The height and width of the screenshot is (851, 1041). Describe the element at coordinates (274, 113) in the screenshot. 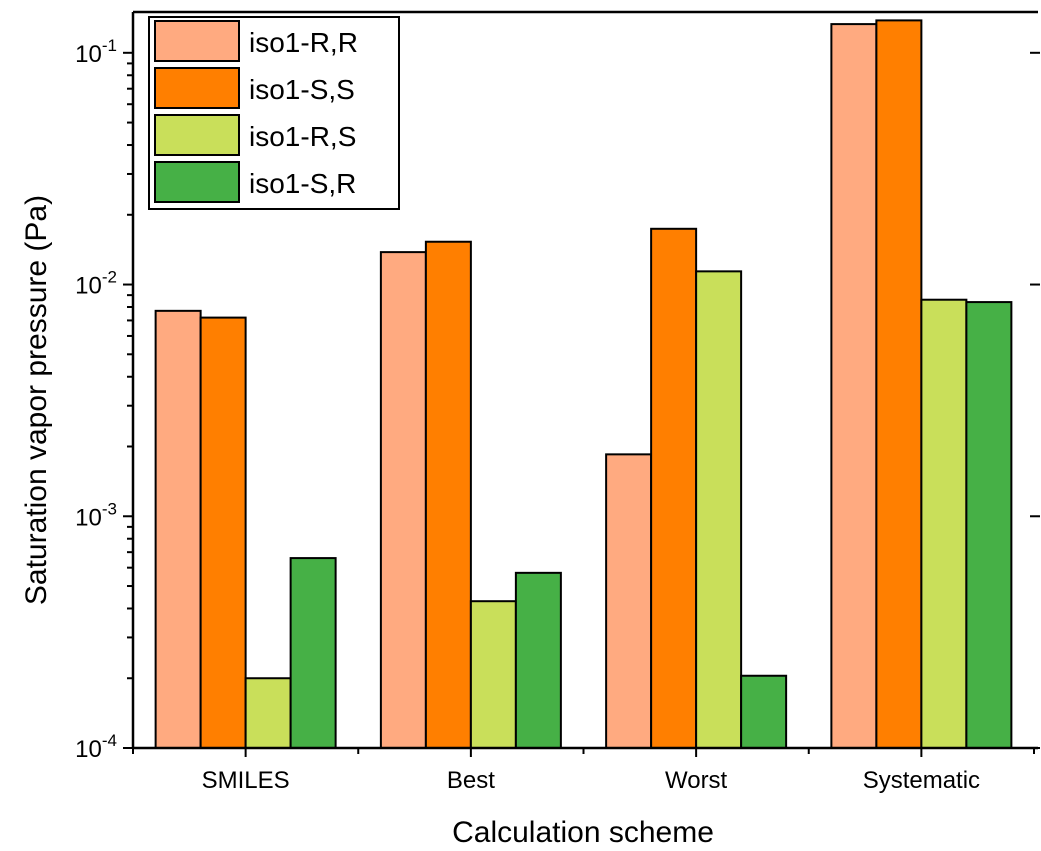

I see `legend: iso1-R,R iso1-S,S iso1-R,S iso1-S,R` at that location.